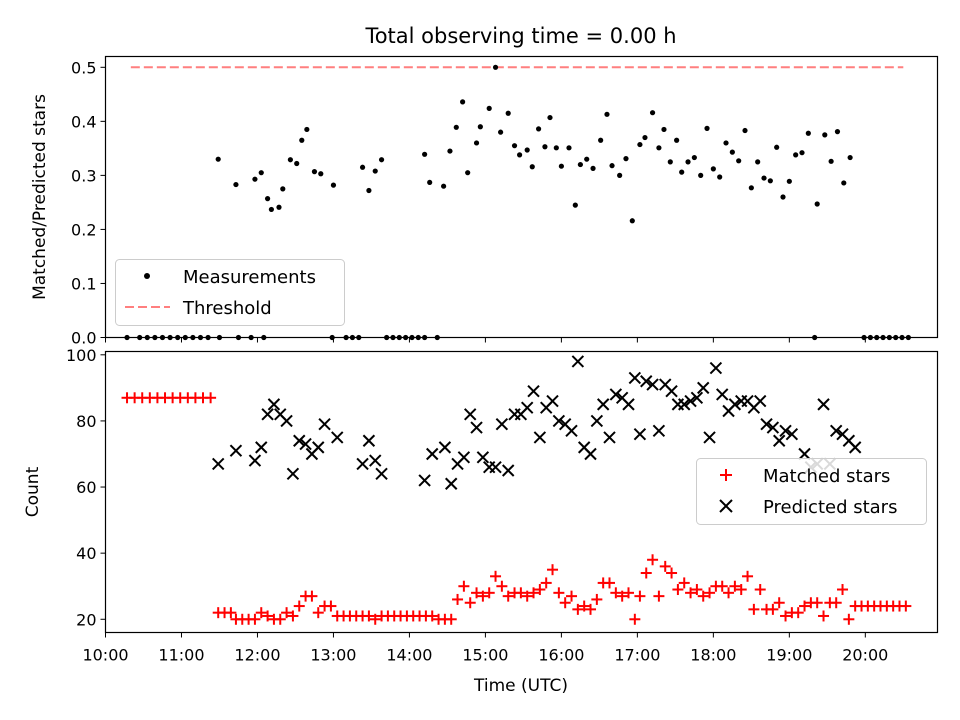 This screenshot has width=960, height=720. What do you see at coordinates (561, 655) in the screenshot?
I see `bottom-xtick-label: 16:00` at bounding box center [561, 655].